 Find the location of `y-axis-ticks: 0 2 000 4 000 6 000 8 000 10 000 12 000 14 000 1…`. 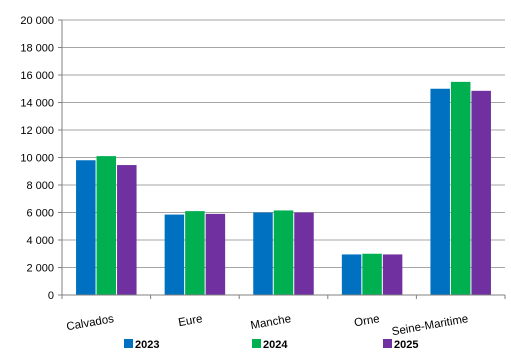

y-axis-ticks: 0 2 000 4 000 6 000 8 000 10 000 12 000 14 000 1… is located at coordinates (41, 158).